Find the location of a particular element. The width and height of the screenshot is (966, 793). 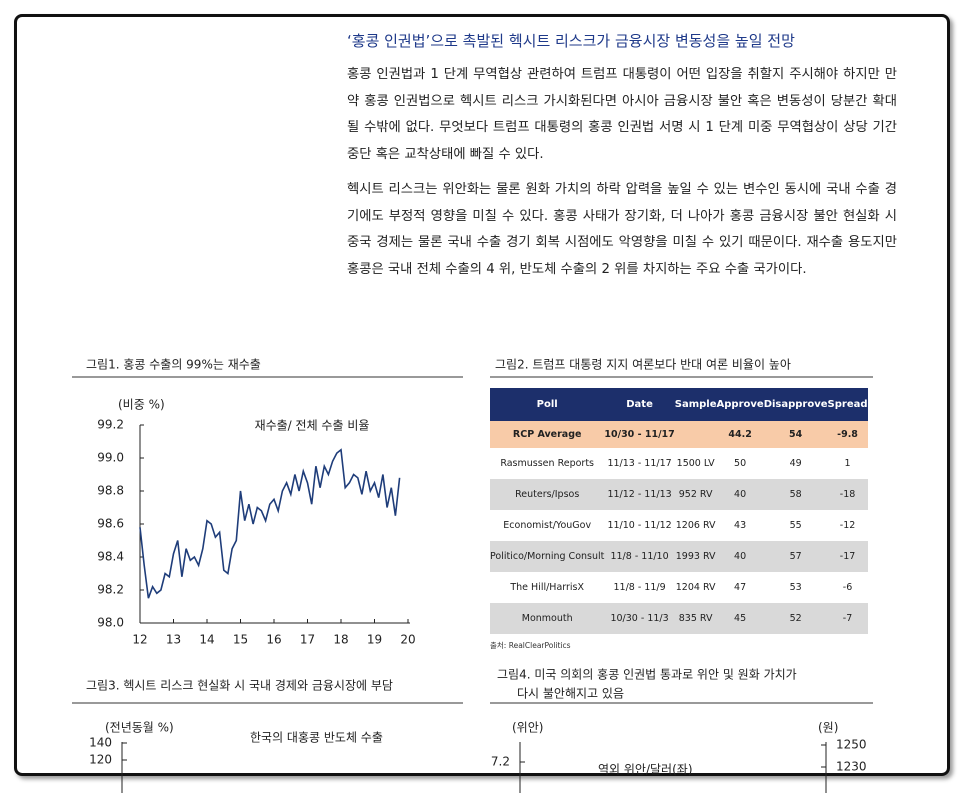

y2-tick-label: 1250 is located at coordinates (851, 745).